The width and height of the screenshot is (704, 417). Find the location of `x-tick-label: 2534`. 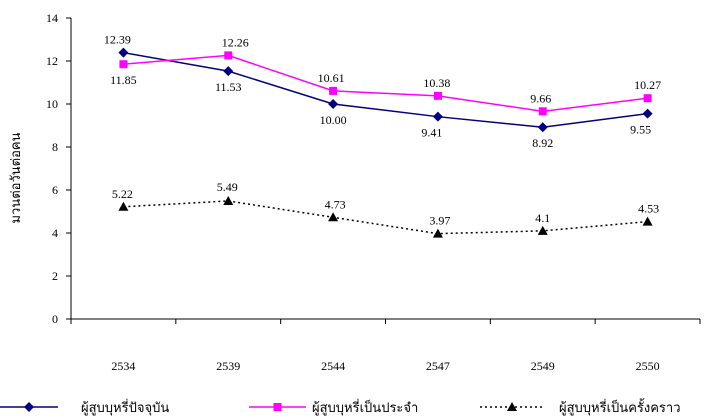

x-tick-label: 2534 is located at coordinates (123, 366).